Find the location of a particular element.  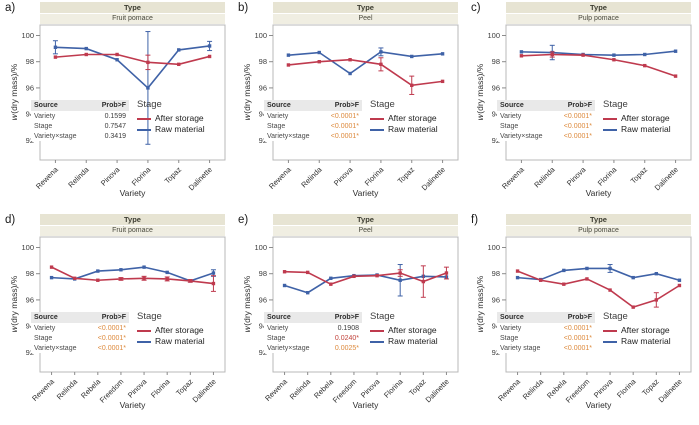

stats-row: Stage 0.0240* is located at coordinates (313, 338).